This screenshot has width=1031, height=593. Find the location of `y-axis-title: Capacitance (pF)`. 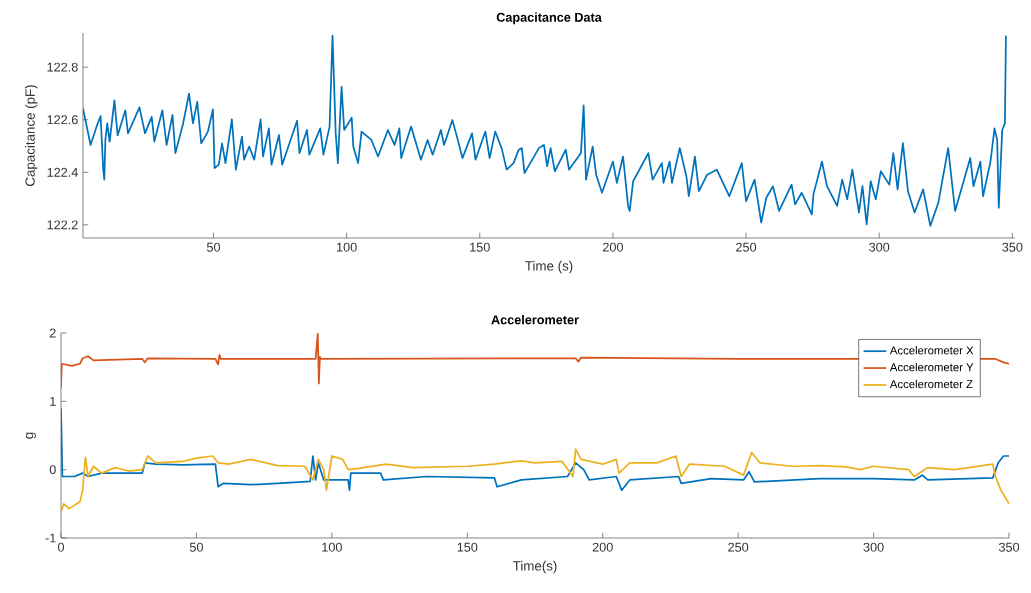

y-axis-title: Capacitance (pF) is located at coordinates (31, 135).